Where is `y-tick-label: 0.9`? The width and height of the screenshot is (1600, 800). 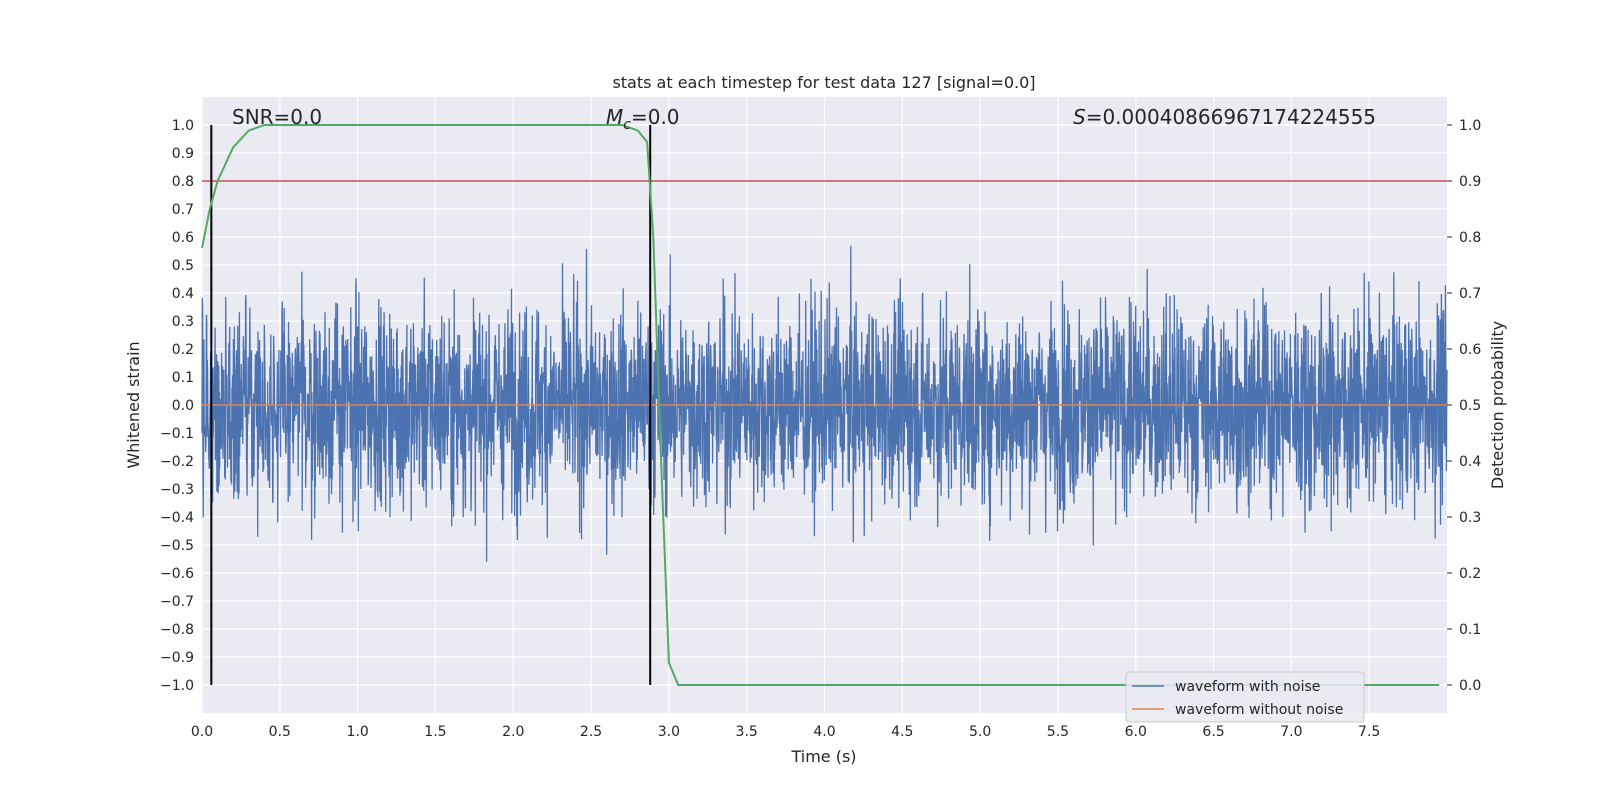
y-tick-label: 0.9 is located at coordinates (183, 154).